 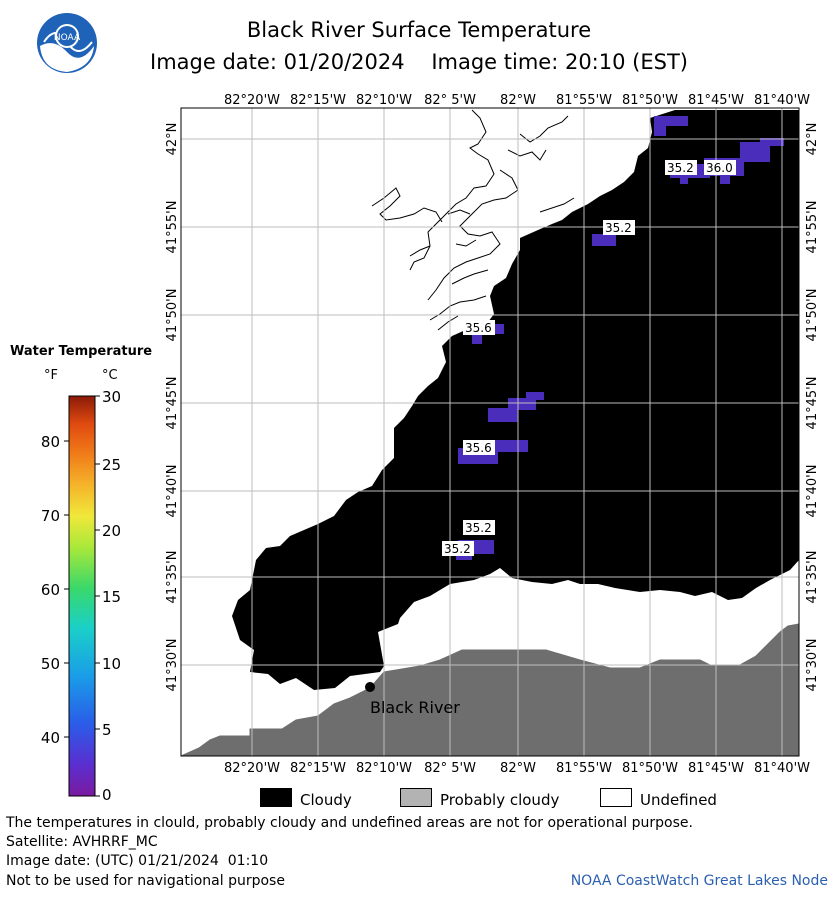 I want to click on undefined-label: Undefined, so click(x=678, y=800).